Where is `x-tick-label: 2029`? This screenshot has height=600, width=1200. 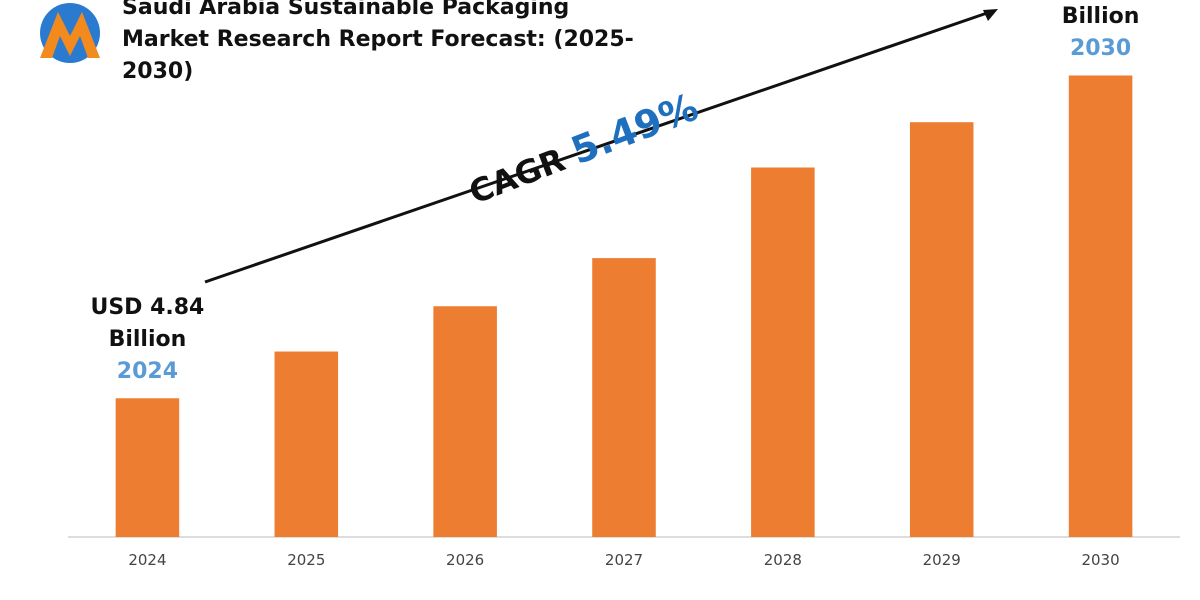 x-tick-label: 2029 is located at coordinates (941, 560).